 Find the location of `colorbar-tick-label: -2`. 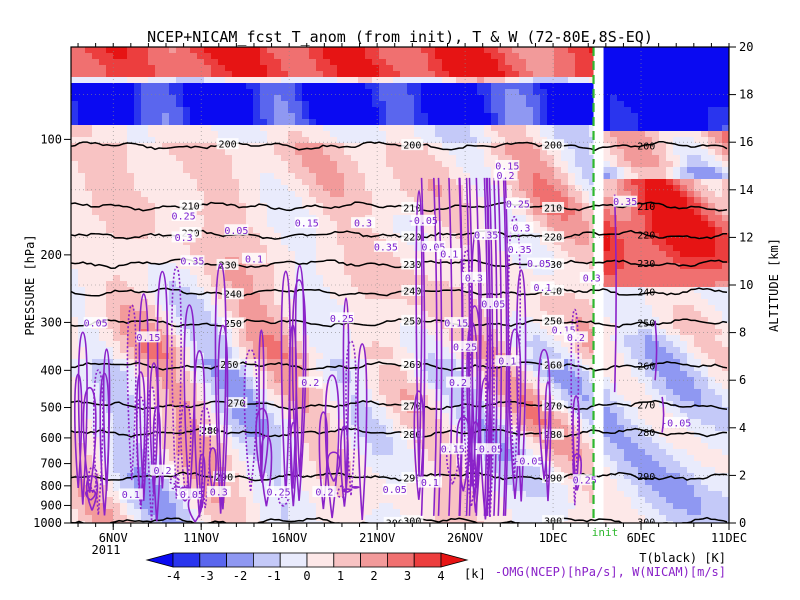

colorbar-tick-label: -2 is located at coordinates (240, 576).